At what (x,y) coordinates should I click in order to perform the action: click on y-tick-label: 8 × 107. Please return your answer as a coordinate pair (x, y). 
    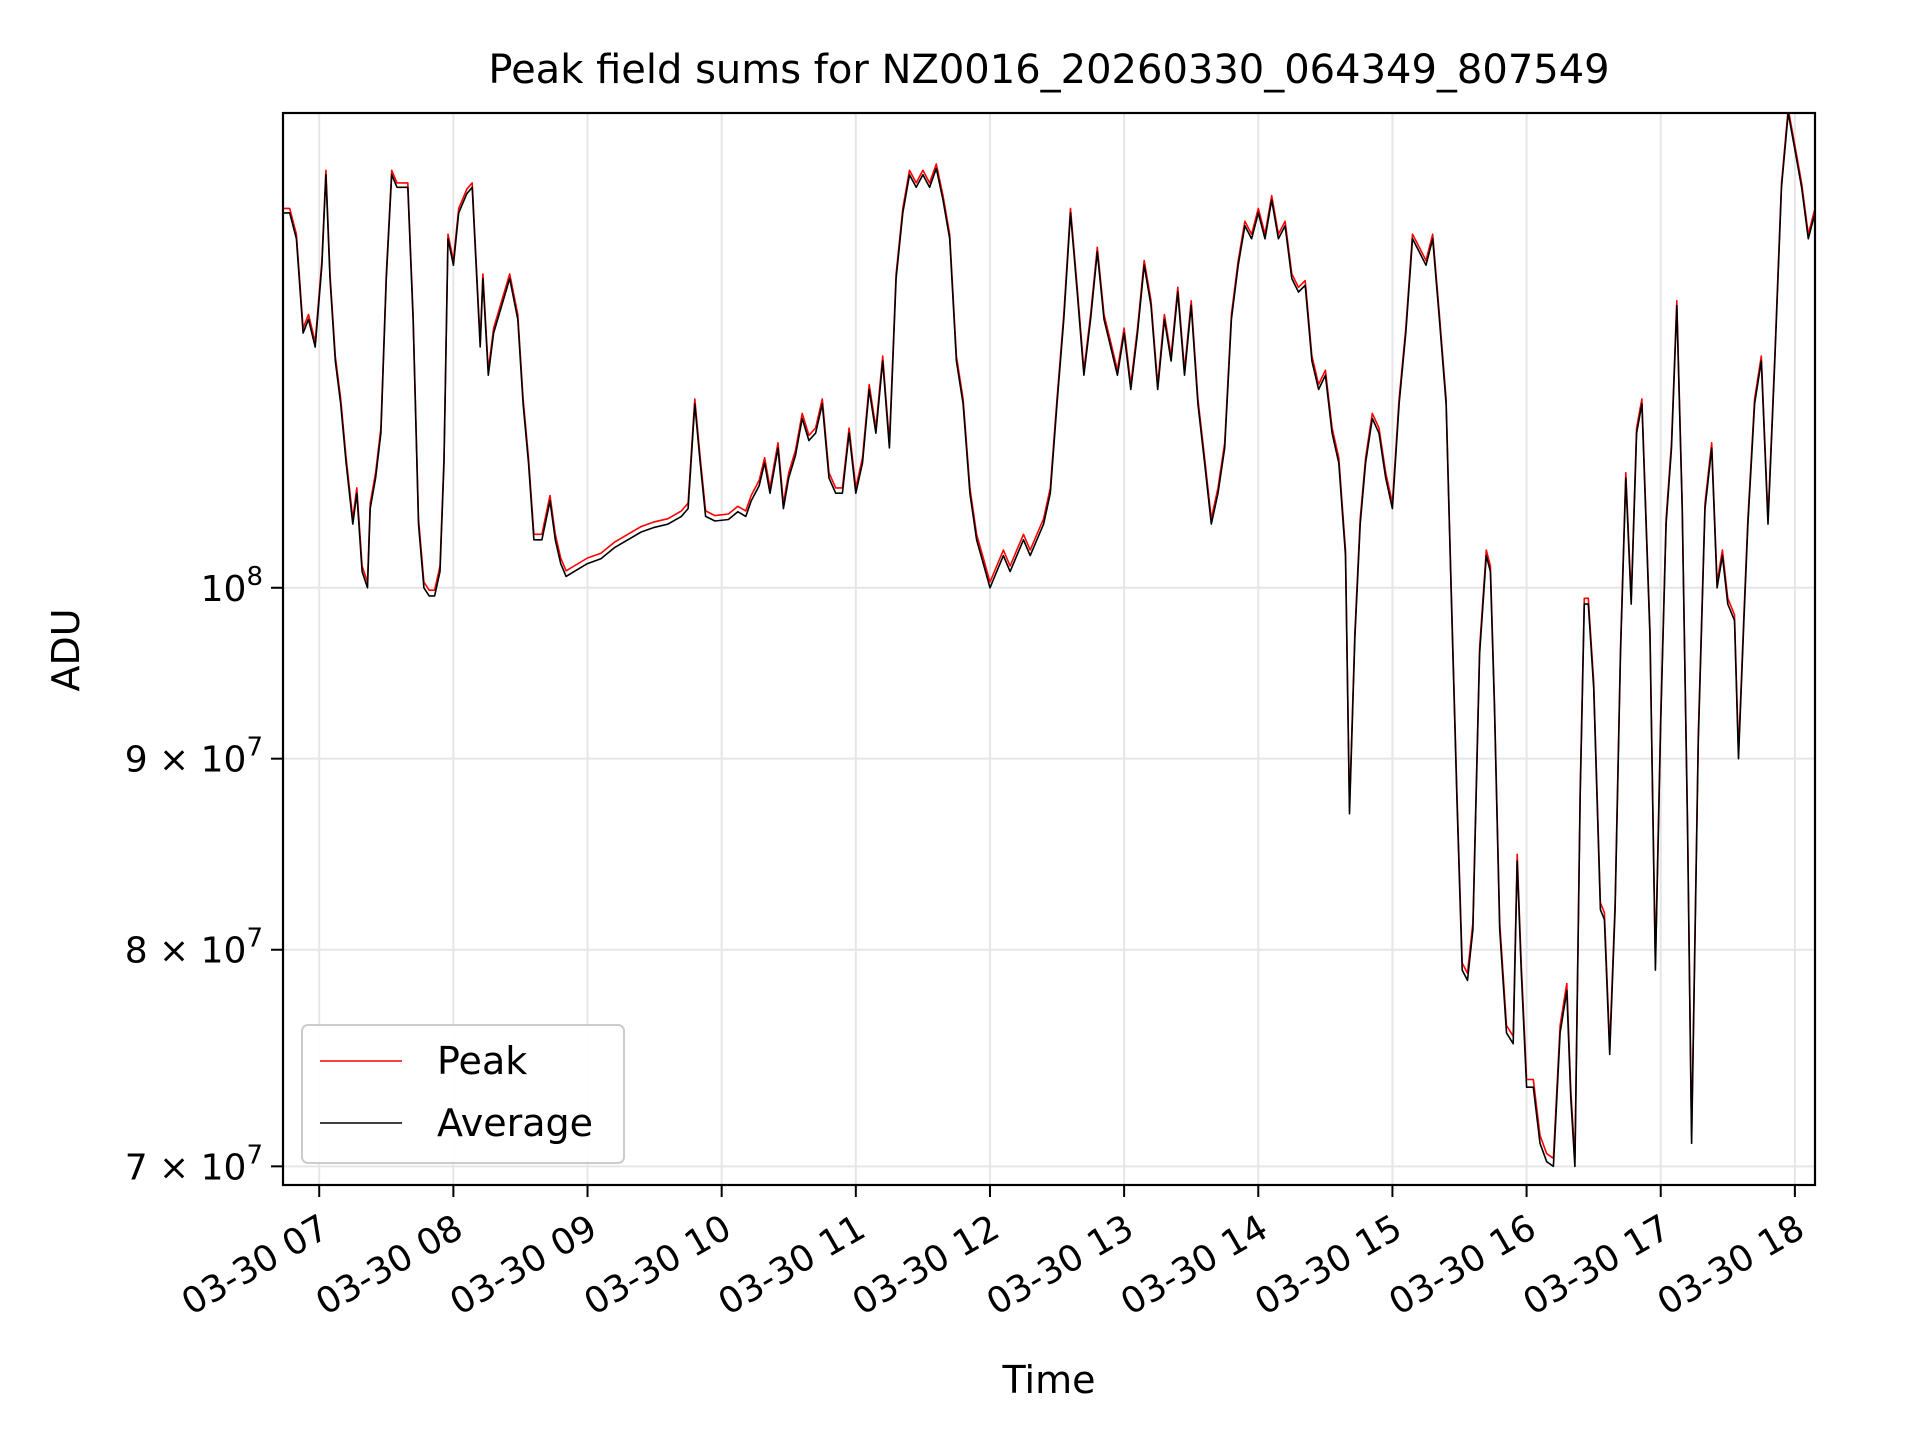
    Looking at the image, I should click on (194, 948).